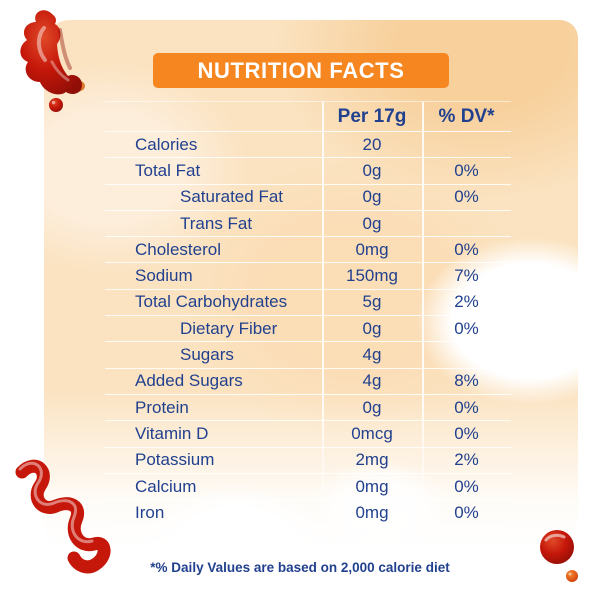 The image size is (600, 600). I want to click on nutrient-dv: 8%, so click(466, 381).